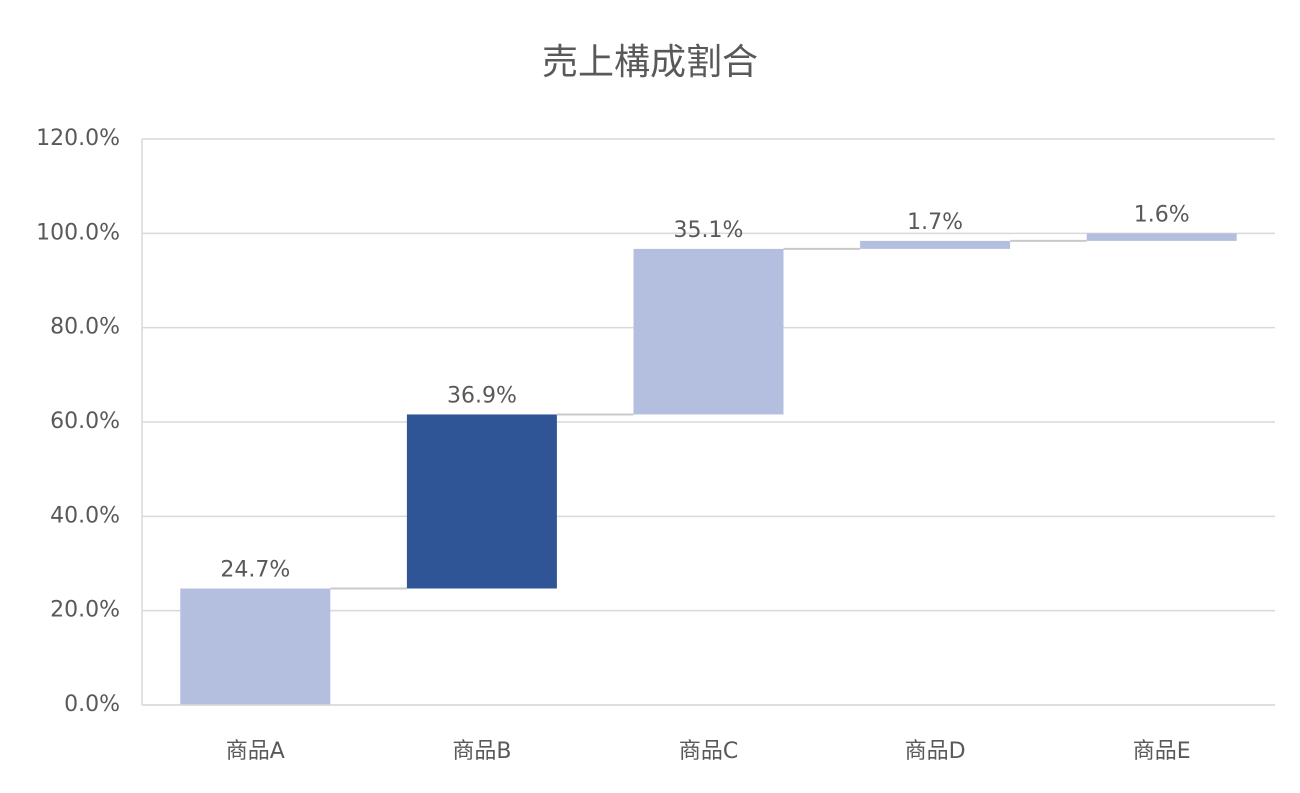  Describe the element at coordinates (935, 222) in the screenshot. I see `value-label: 1.7%` at that location.